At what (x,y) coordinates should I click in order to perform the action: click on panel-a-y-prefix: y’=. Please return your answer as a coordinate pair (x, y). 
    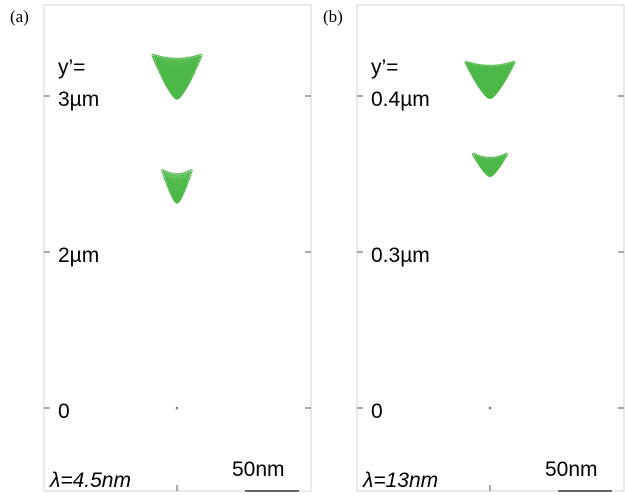
    Looking at the image, I should click on (71, 67).